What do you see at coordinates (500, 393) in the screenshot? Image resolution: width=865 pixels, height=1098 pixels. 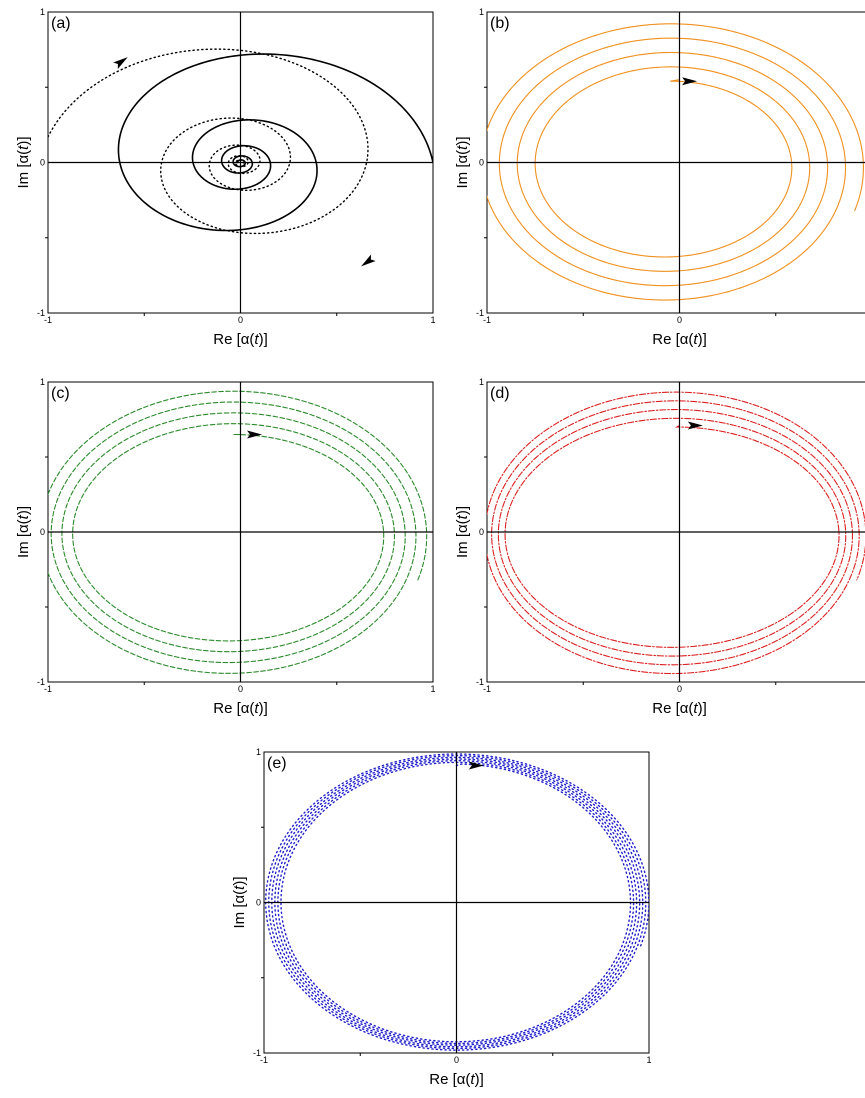 I see `panel-letter: (d)` at bounding box center [500, 393].